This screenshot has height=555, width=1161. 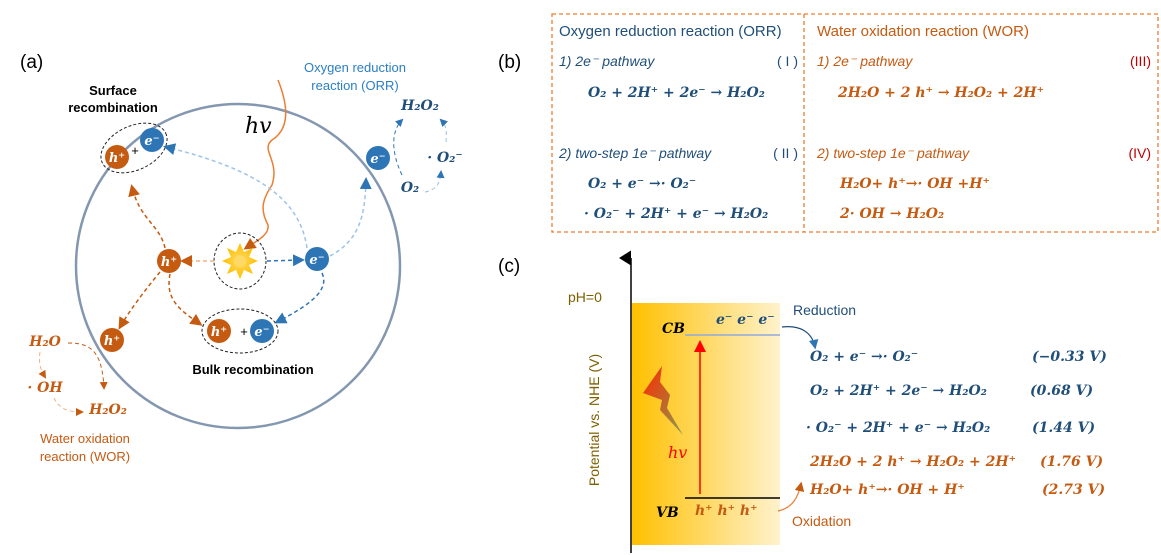 I want to click on wor-path1-id: (III), so click(x=1140, y=61).